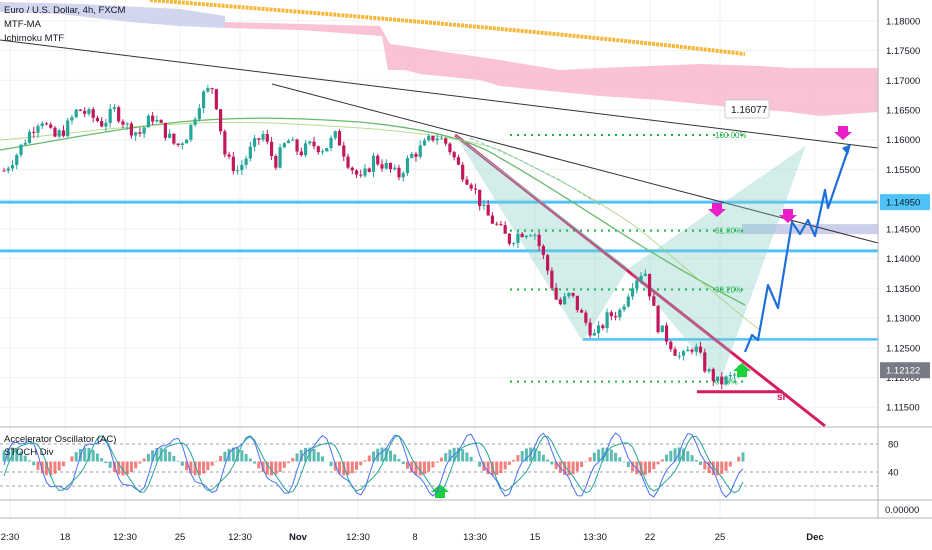  What do you see at coordinates (903, 81) in the screenshot?
I see `price-tick: 1.17000` at bounding box center [903, 81].